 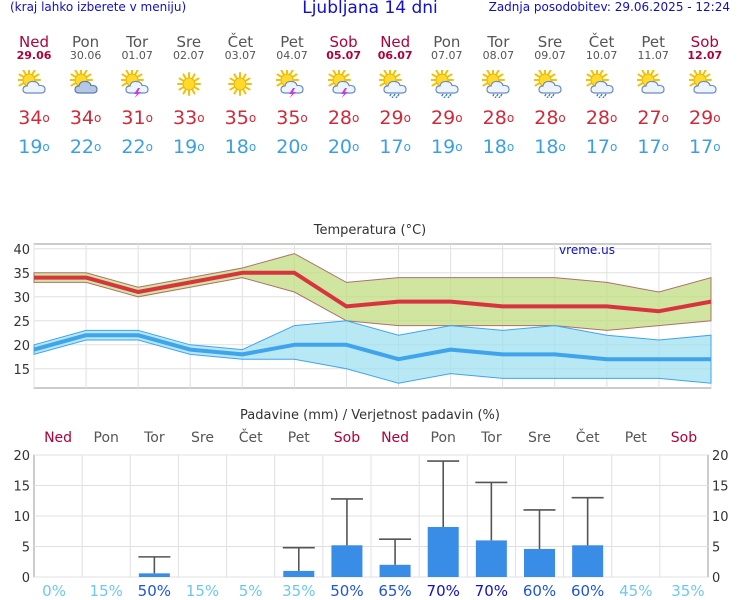 What do you see at coordinates (137, 42) in the screenshot?
I see `day-name: Tor` at bounding box center [137, 42].